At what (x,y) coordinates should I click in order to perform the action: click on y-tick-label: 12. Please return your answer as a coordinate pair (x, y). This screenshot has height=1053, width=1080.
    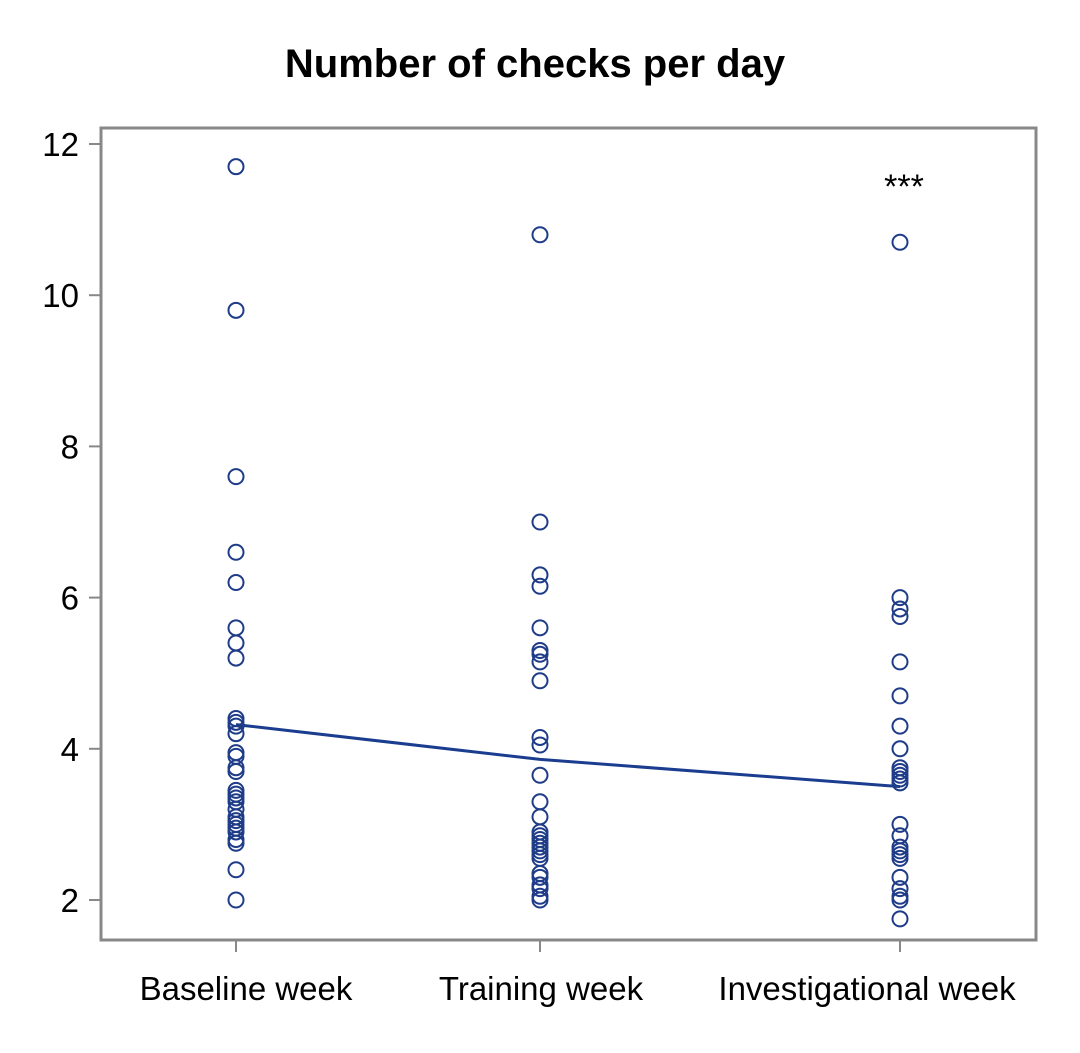
    Looking at the image, I should click on (60, 144).